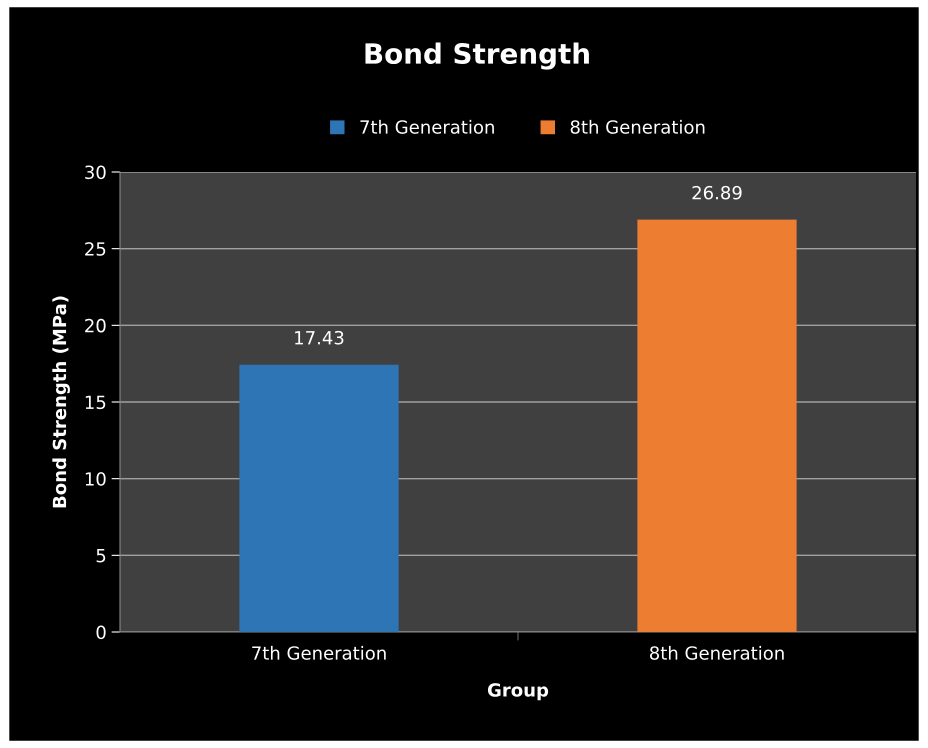 This screenshot has width=928, height=748. What do you see at coordinates (477, 56) in the screenshot?
I see `chart-title: Bond Strength` at bounding box center [477, 56].